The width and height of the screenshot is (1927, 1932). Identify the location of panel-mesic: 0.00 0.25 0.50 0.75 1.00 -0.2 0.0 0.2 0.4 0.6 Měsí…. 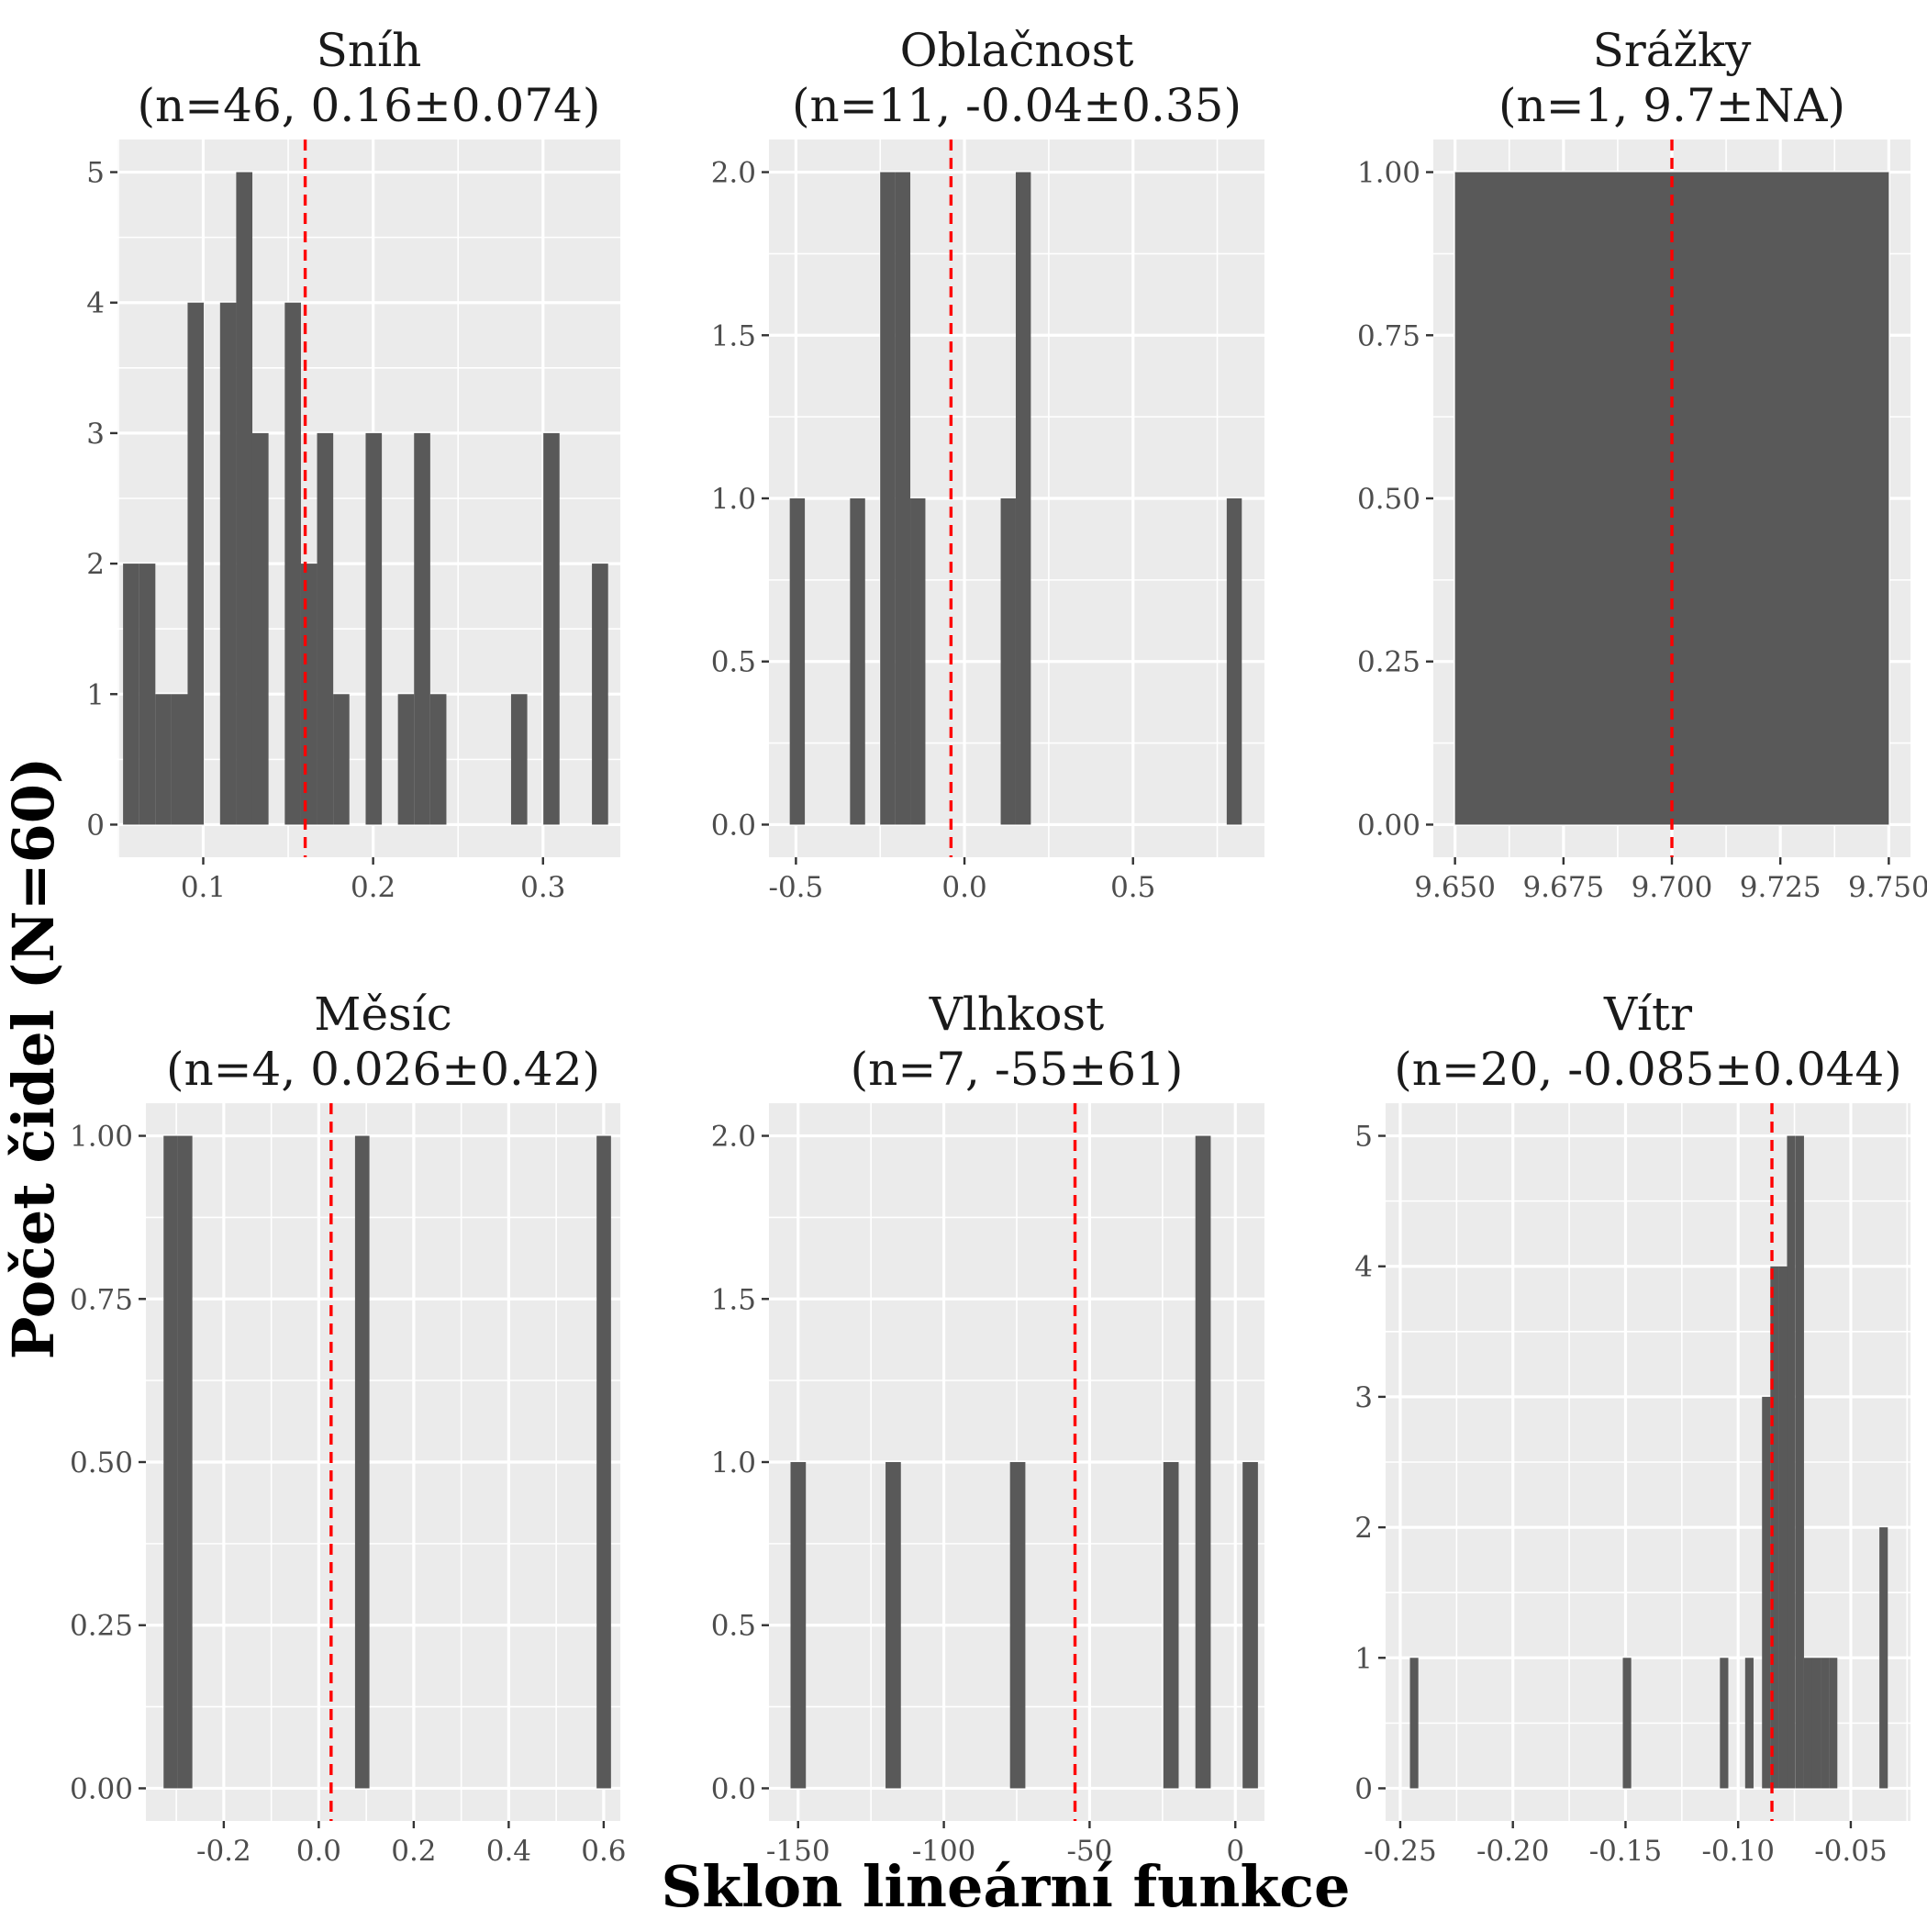
(348, 1428).